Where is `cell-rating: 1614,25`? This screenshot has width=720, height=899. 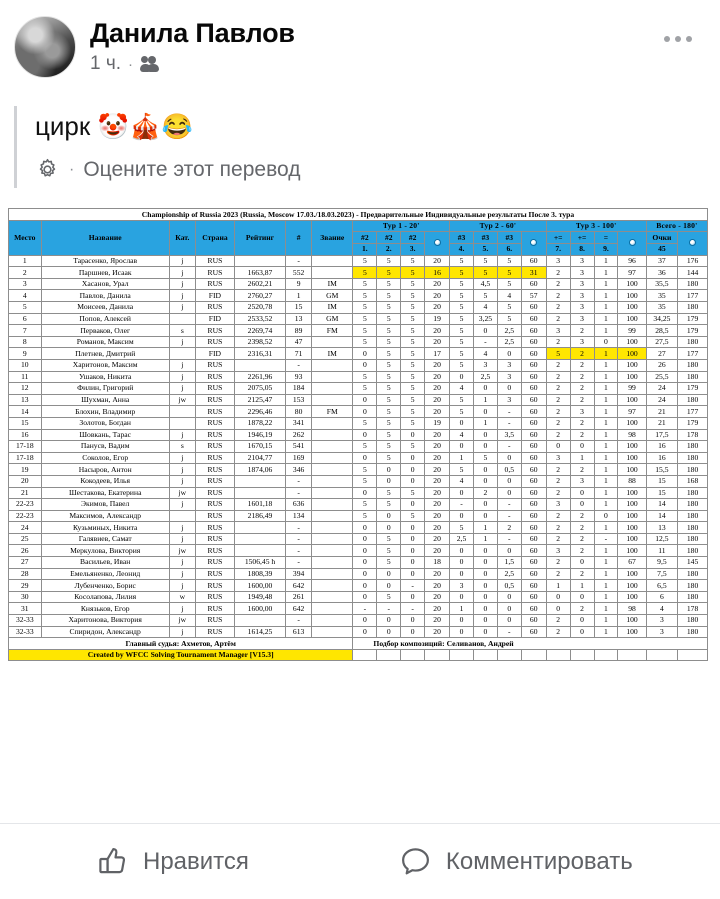
cell-rating: 1614,25 is located at coordinates (260, 632).